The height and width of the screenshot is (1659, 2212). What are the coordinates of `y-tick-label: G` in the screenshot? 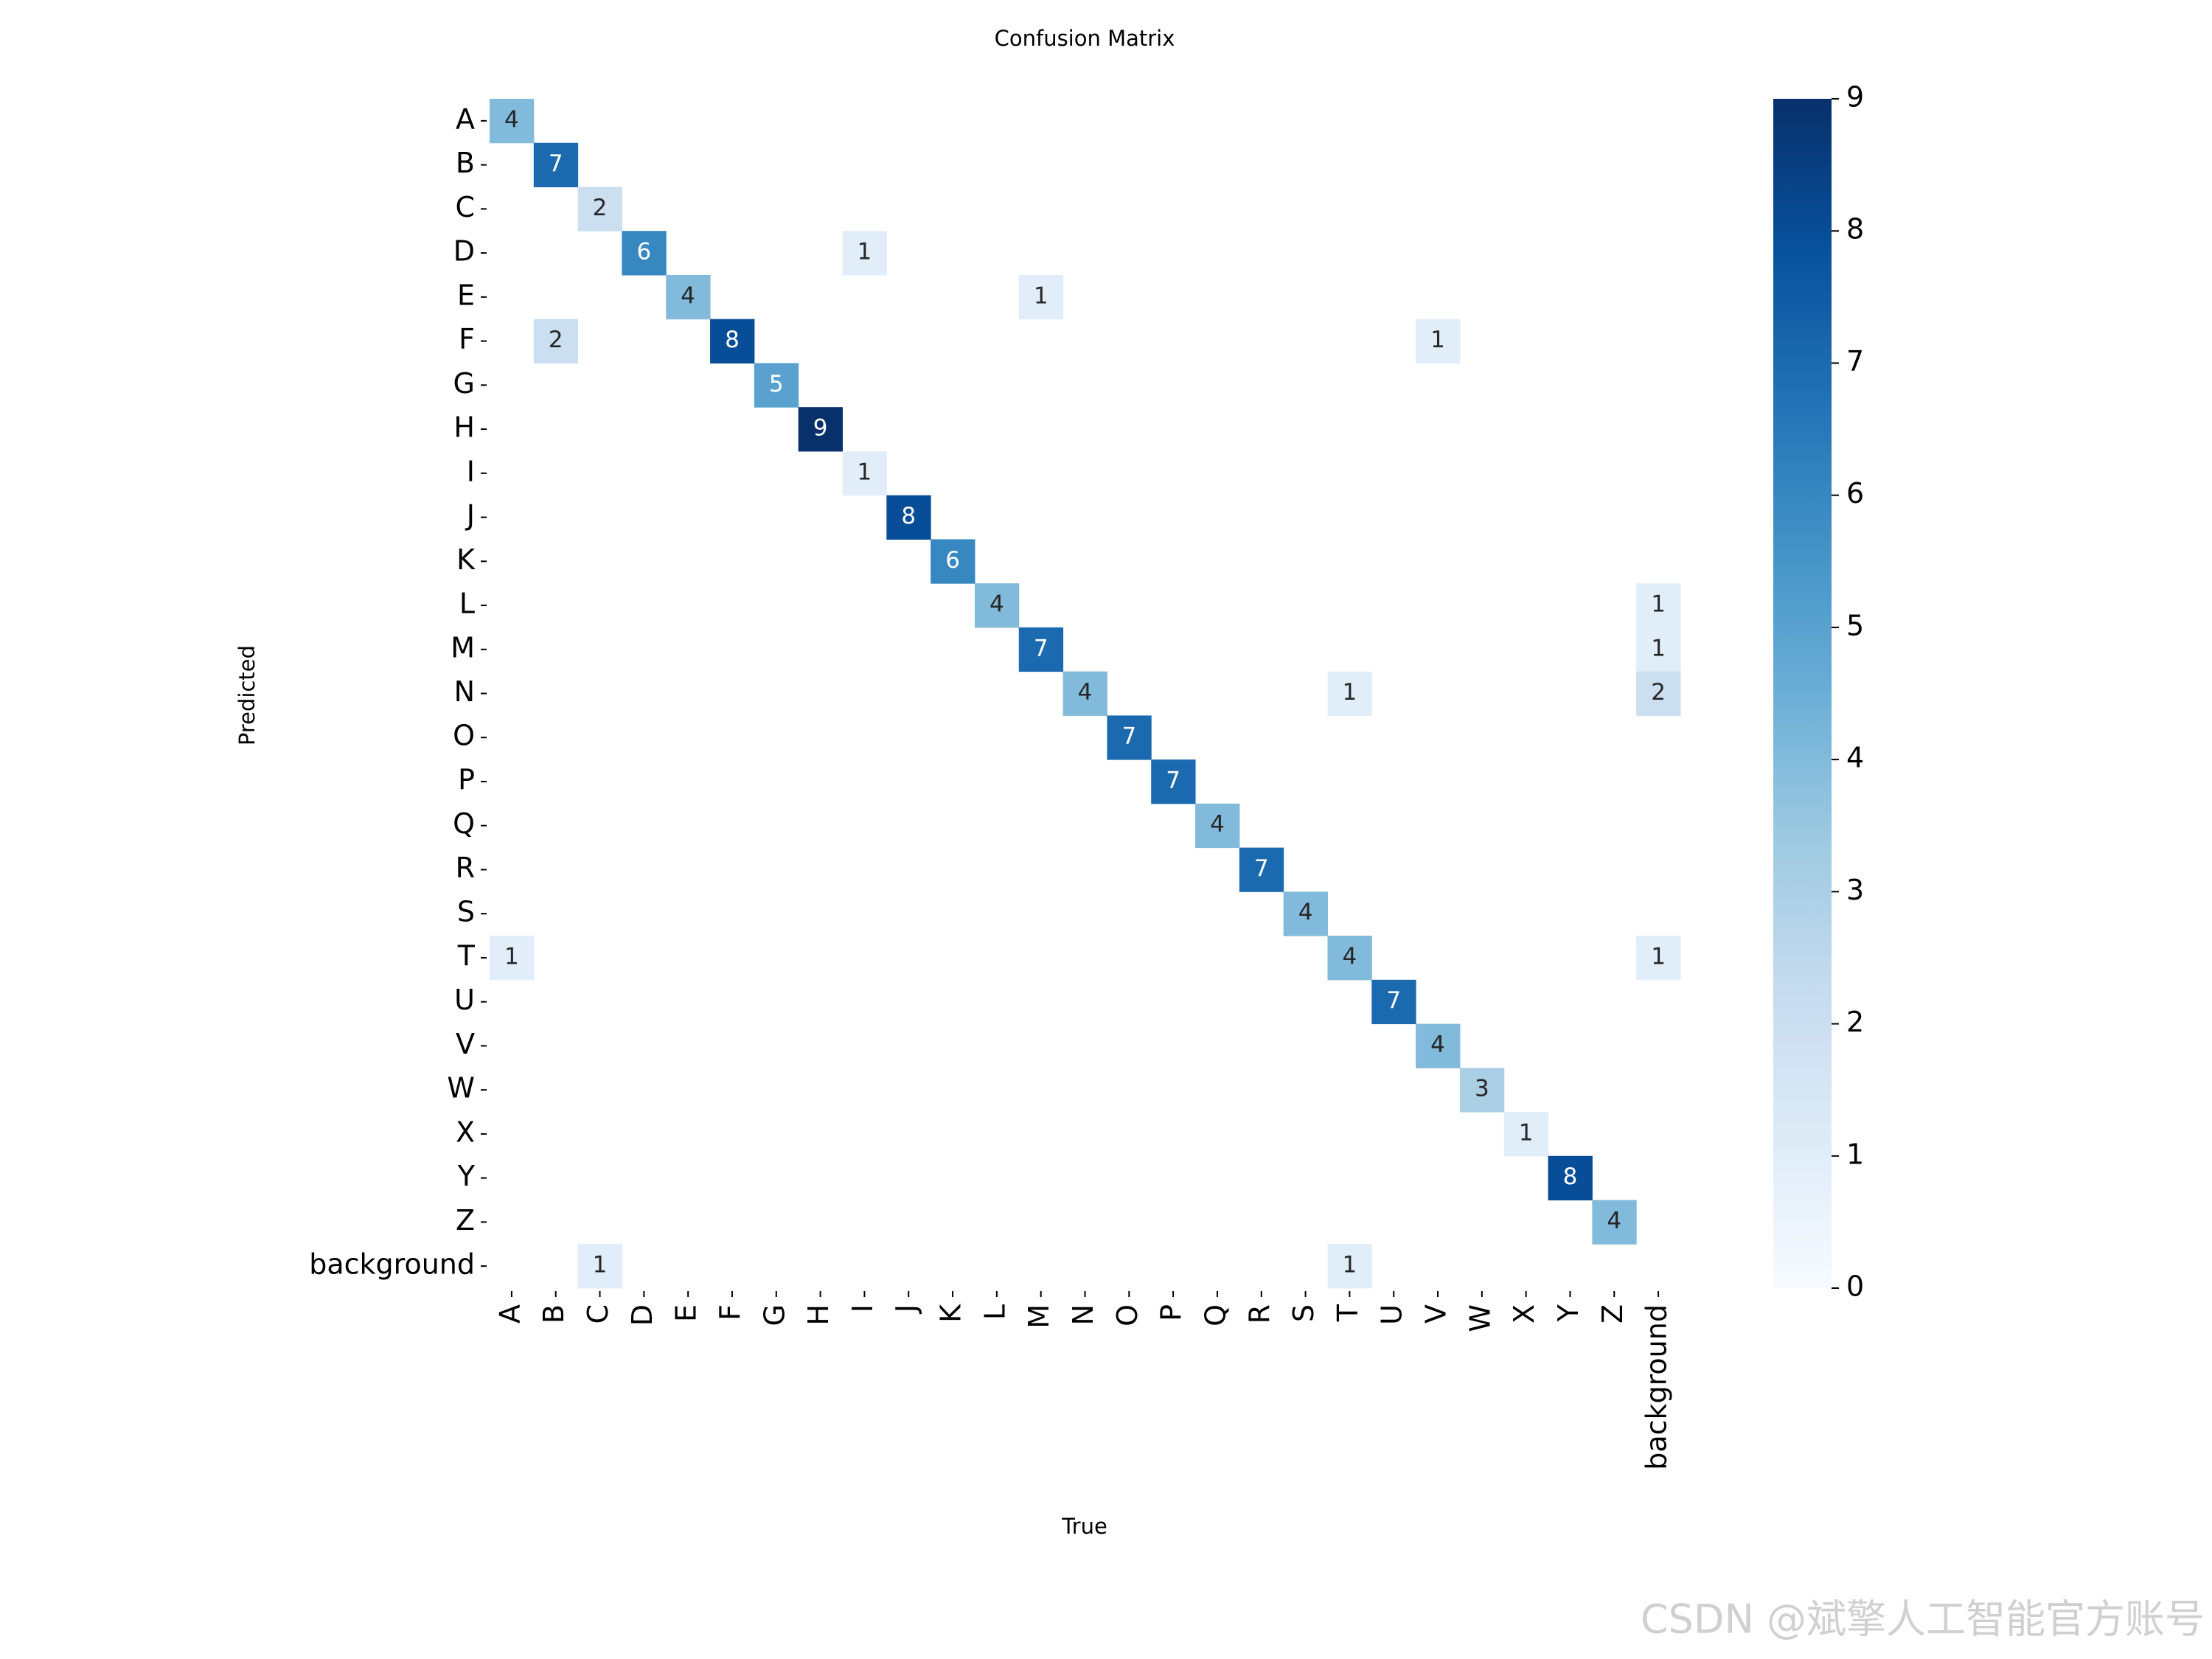 It's located at (464, 383).